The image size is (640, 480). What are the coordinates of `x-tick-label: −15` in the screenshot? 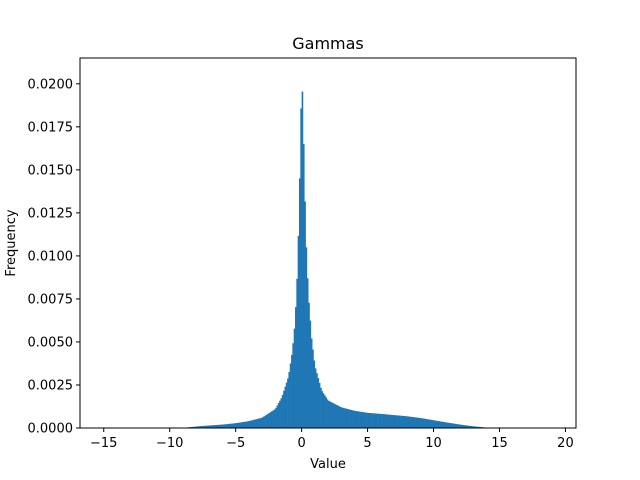 It's located at (103, 443).